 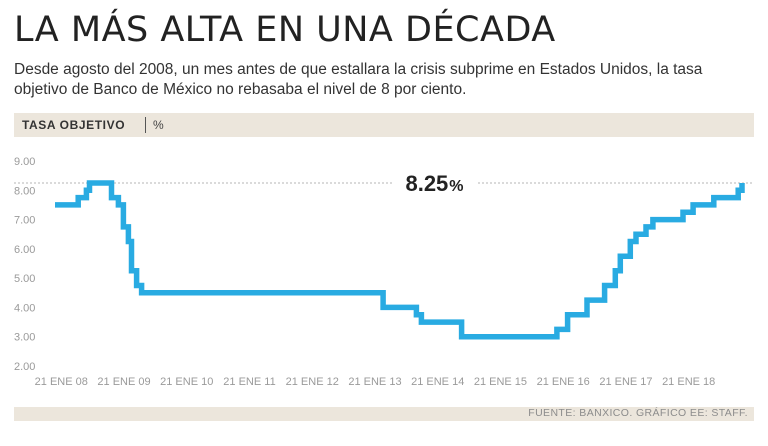 What do you see at coordinates (285, 30) in the screenshot?
I see `chart-title: LA MÁS ALTA EN UNA DÉCADA` at bounding box center [285, 30].